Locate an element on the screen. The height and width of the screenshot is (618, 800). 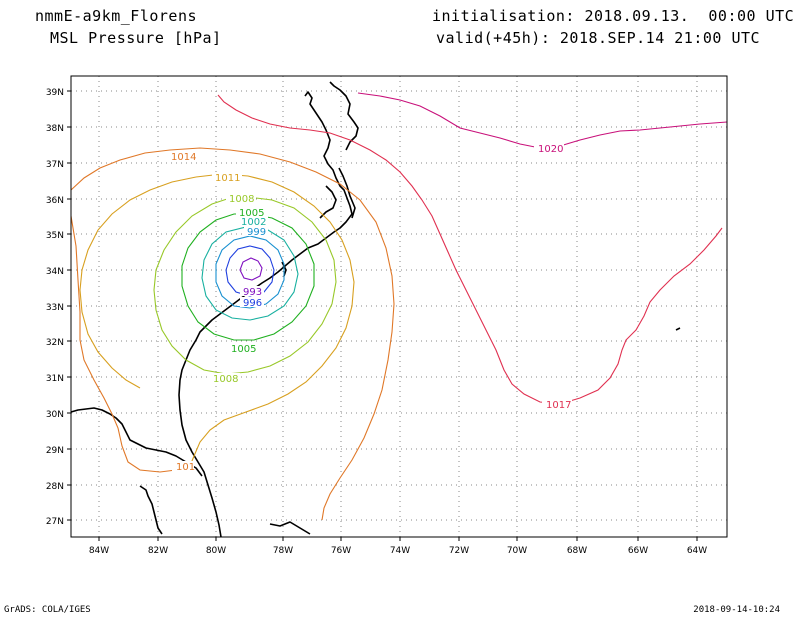
lon-label: 76W is located at coordinates (341, 551).